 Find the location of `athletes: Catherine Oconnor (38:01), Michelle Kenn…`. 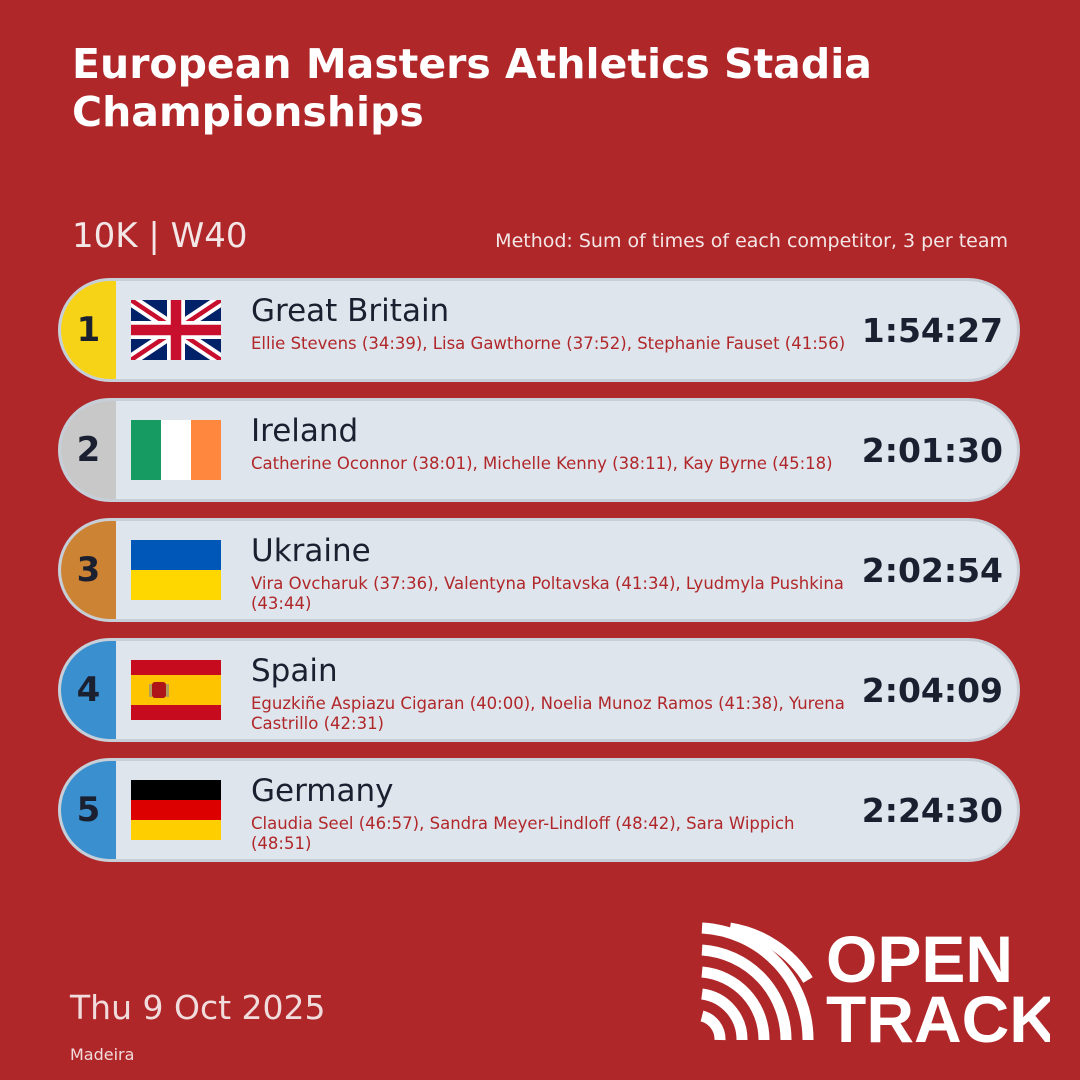

athletes: Catherine Oconnor (38:01), Michelle Kenn… is located at coordinates (542, 463).